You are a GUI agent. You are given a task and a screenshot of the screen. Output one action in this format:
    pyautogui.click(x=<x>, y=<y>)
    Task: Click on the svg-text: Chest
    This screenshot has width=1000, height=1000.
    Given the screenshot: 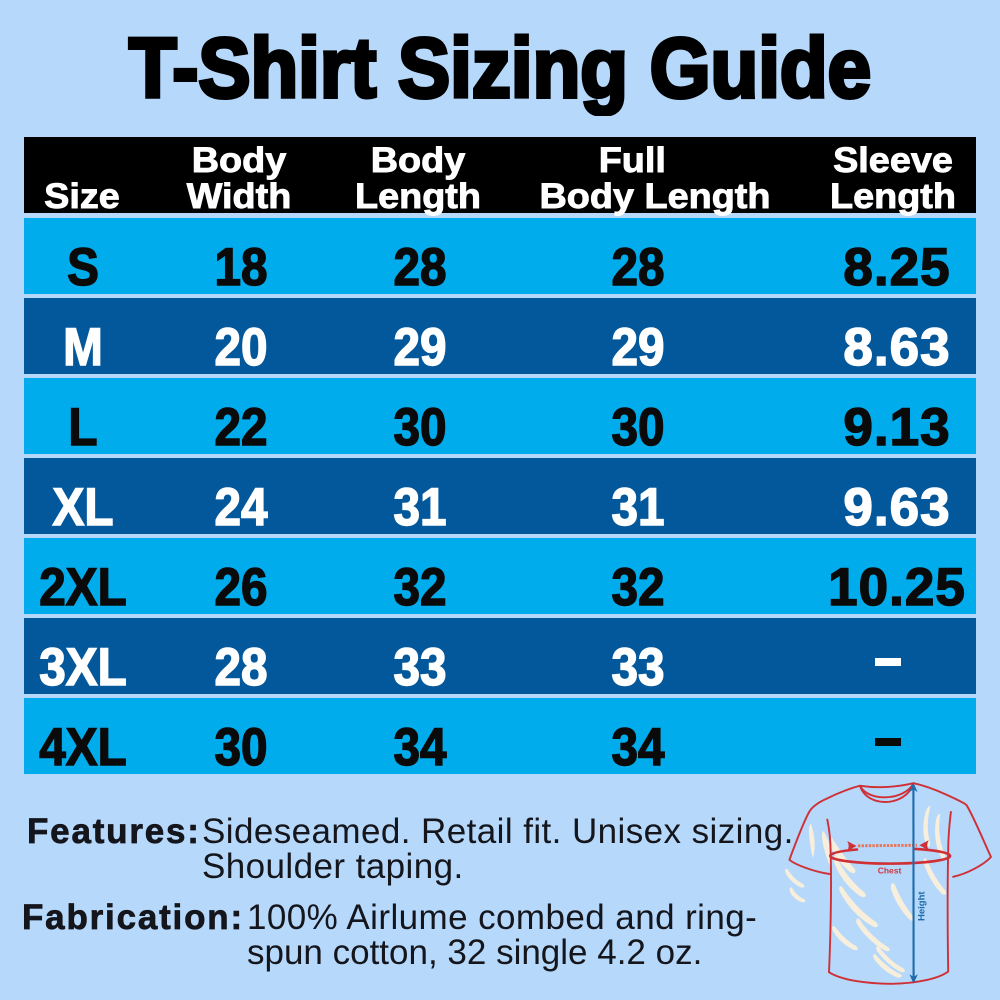 What is the action you would take?
    pyautogui.click(x=890, y=870)
    